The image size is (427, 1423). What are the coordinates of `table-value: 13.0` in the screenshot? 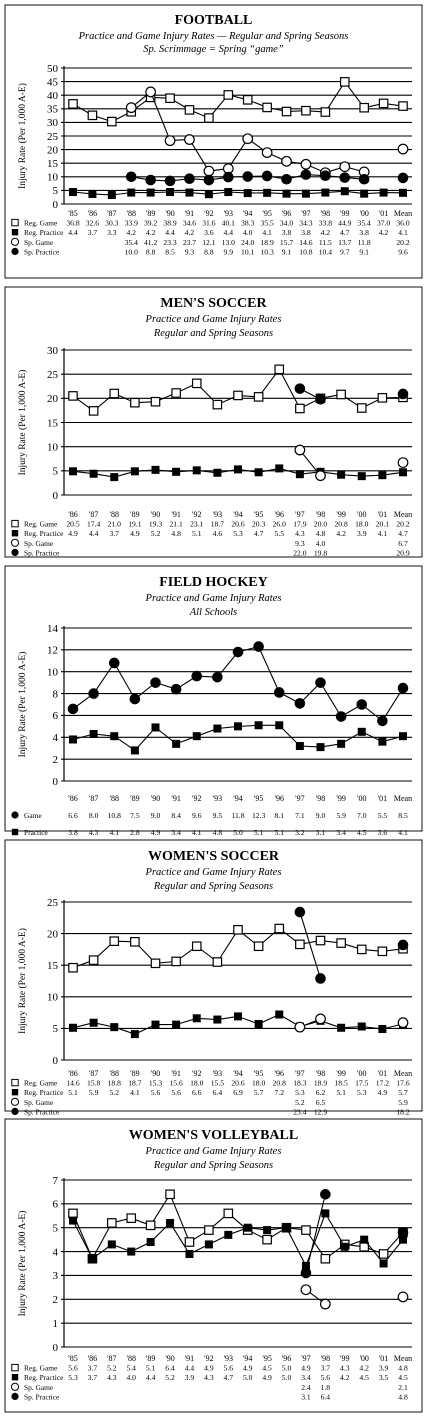 It's located at (228, 242).